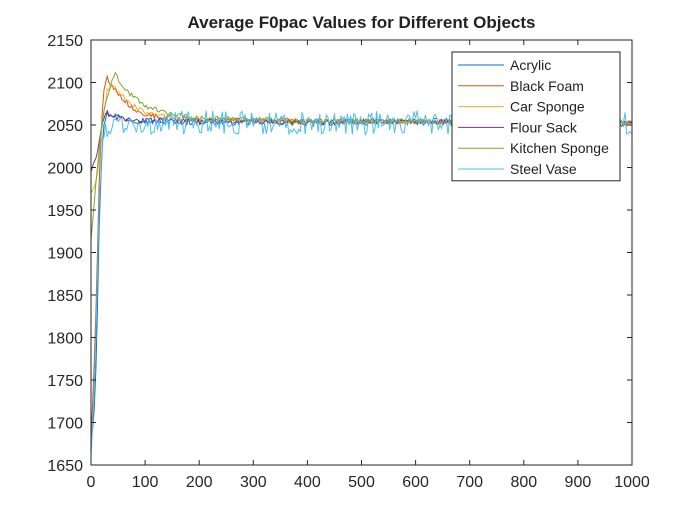  Describe the element at coordinates (469, 482) in the screenshot. I see `x-tick-label: 700` at that location.